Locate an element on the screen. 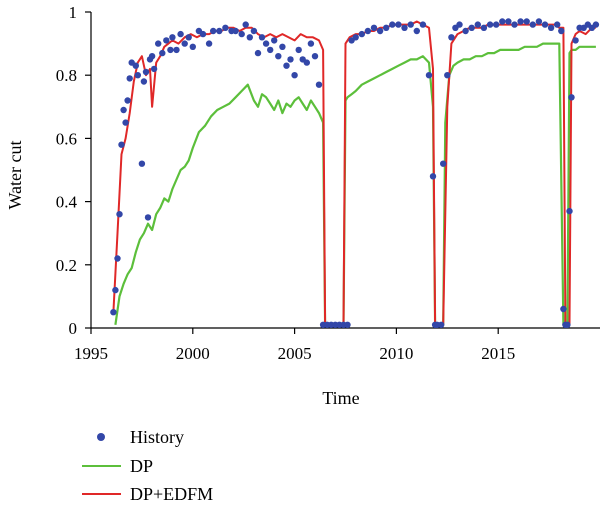  legend-history: History is located at coordinates (140, 437).